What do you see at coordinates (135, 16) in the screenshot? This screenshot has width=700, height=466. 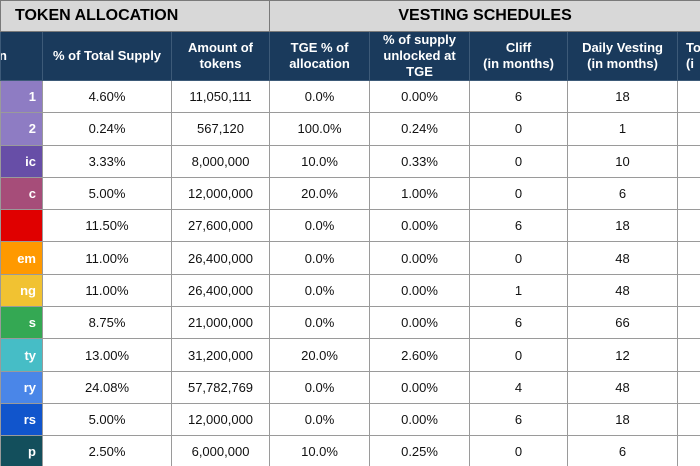 I see `section-token-allocation: TOKEN ALLOCATION` at bounding box center [135, 16].